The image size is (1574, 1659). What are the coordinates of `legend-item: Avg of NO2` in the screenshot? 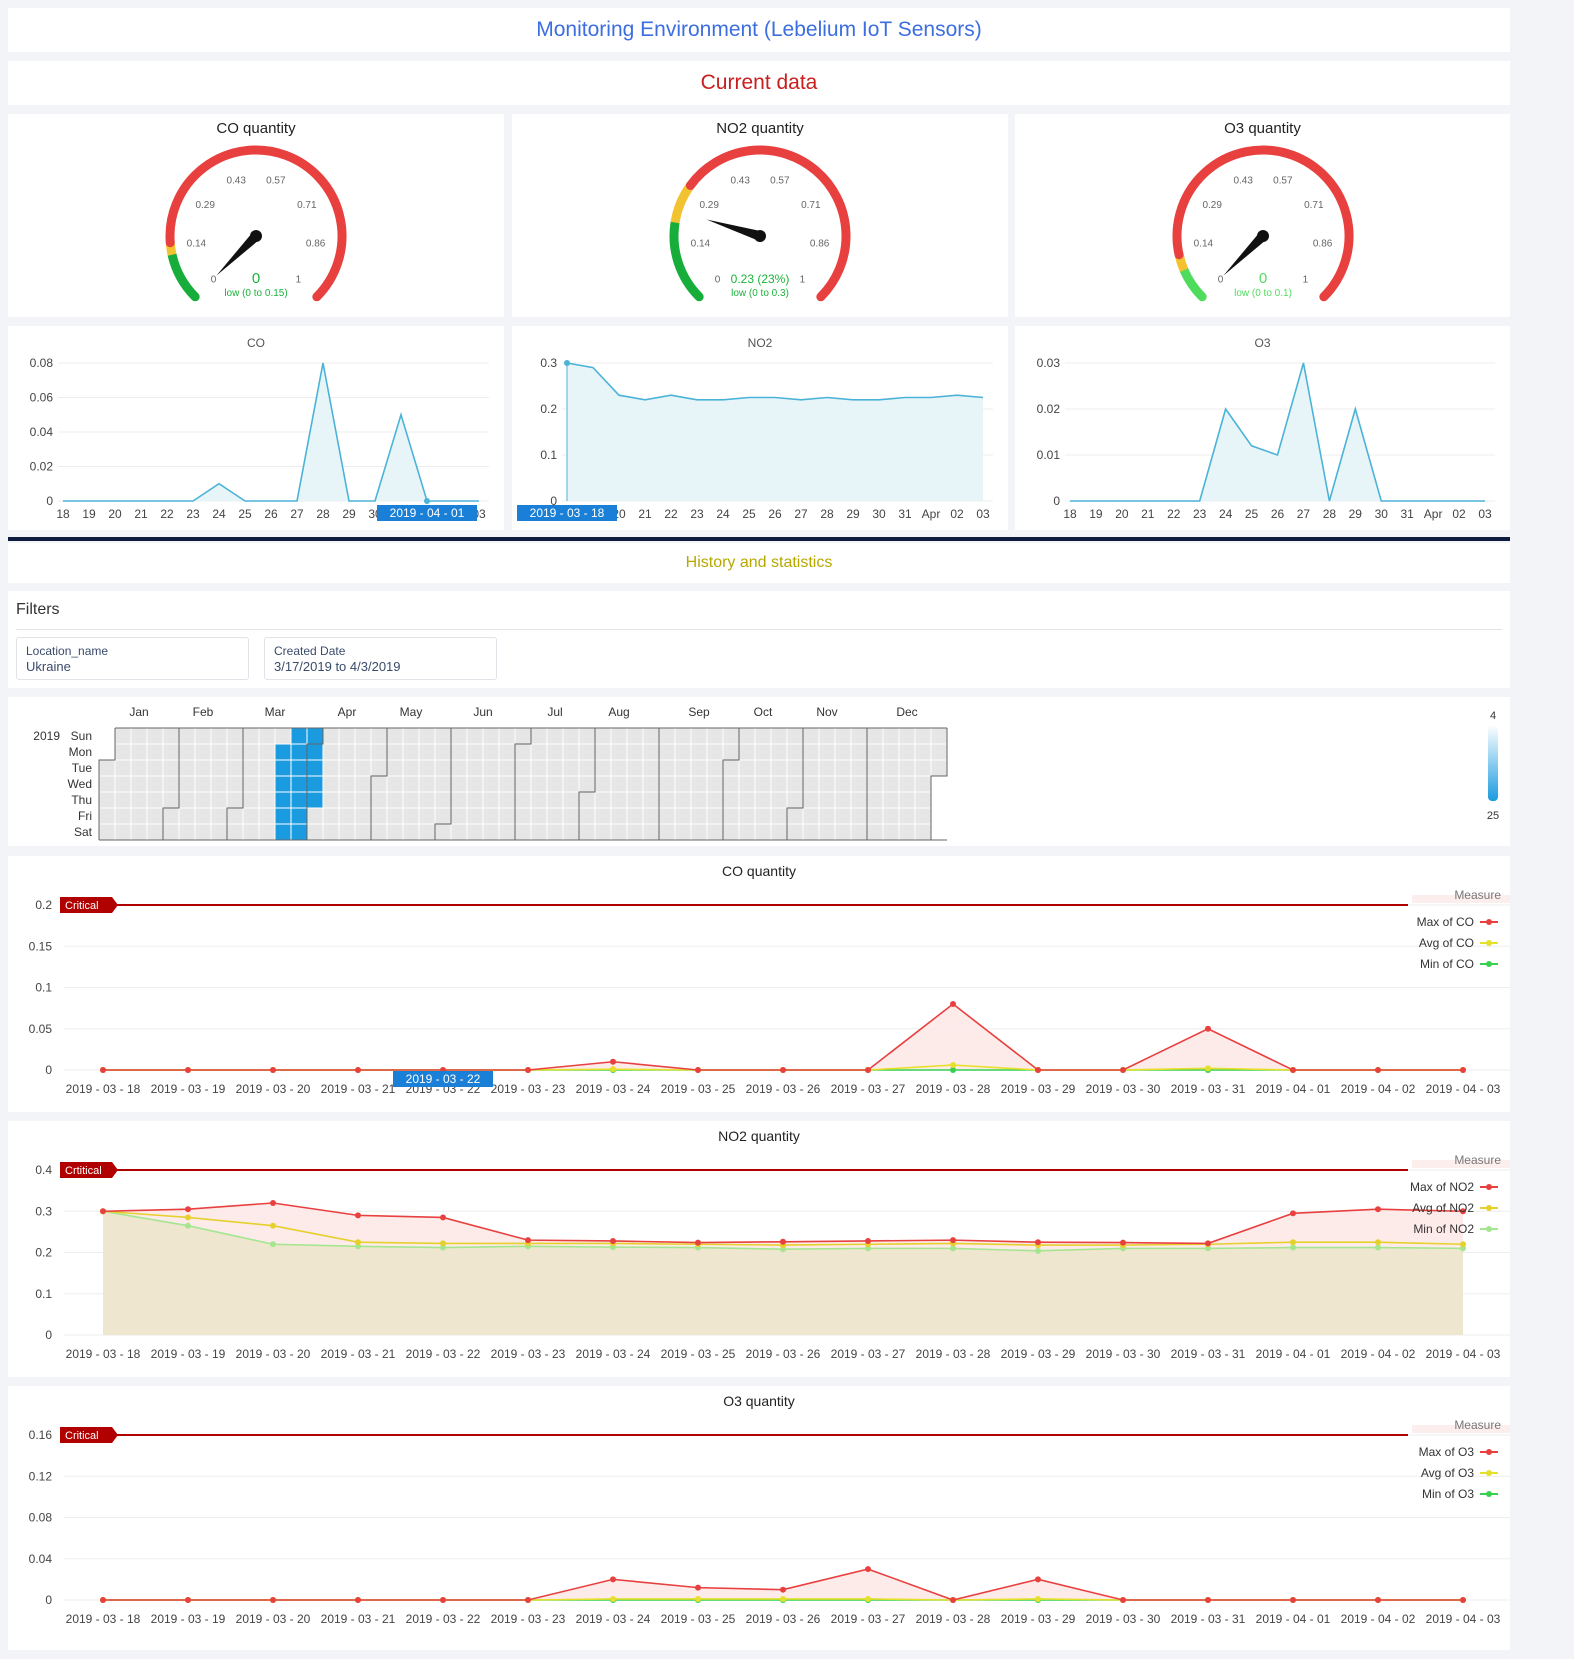 It's located at (1443, 1208).